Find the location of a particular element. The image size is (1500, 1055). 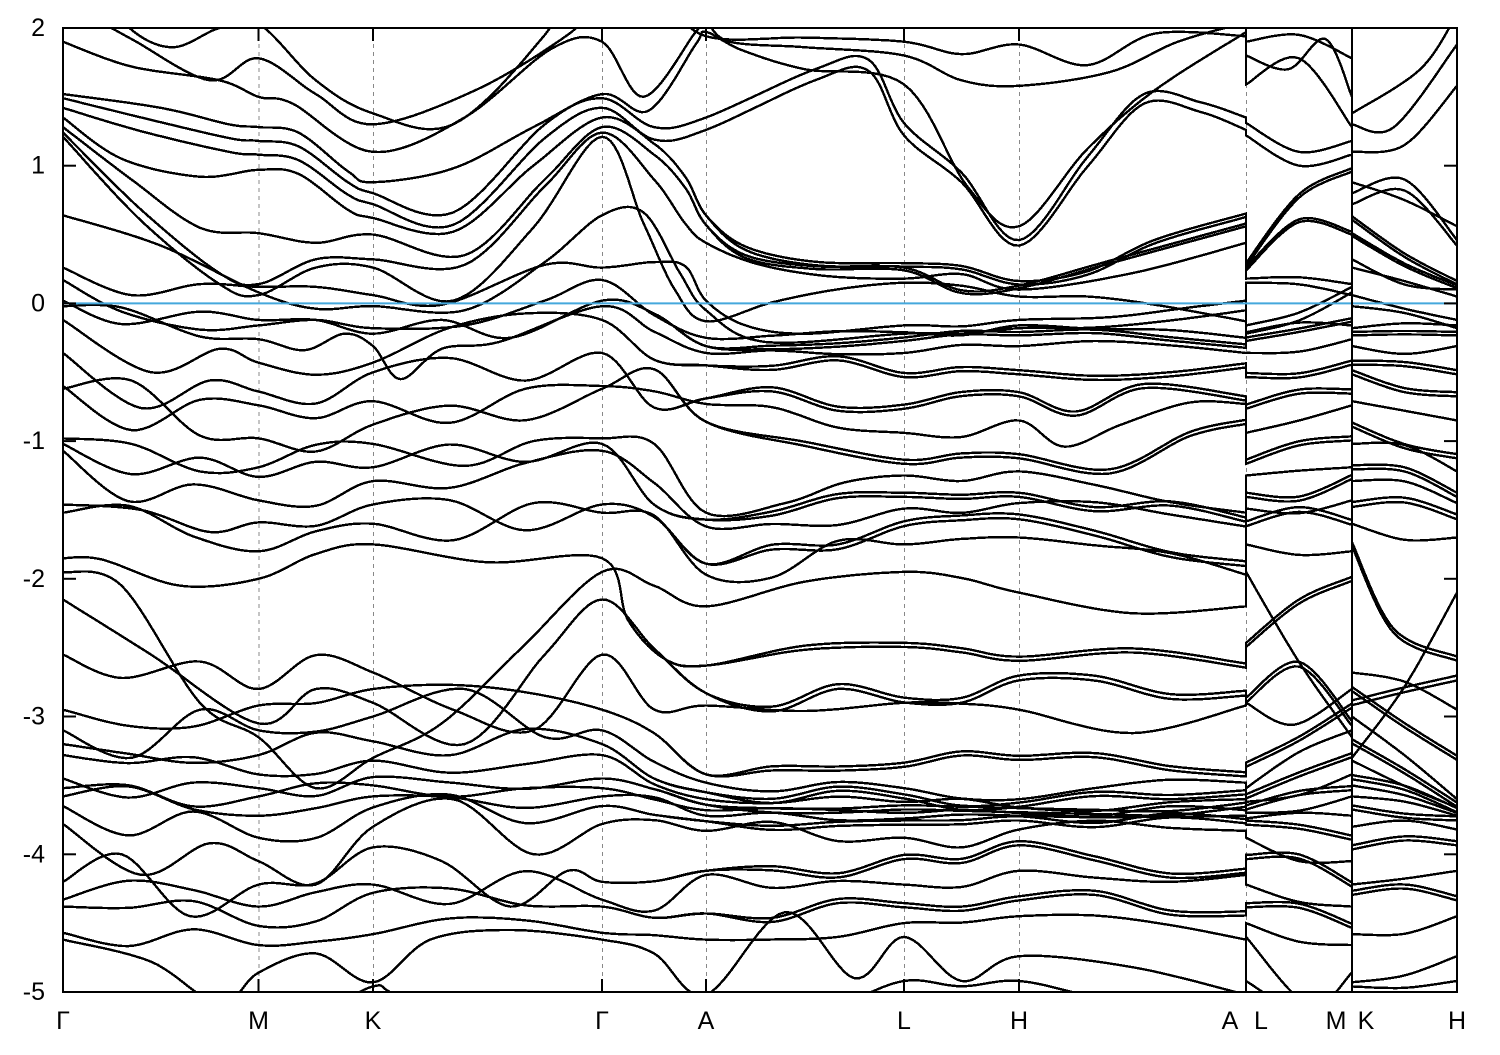

svg-text: -1 is located at coordinates (34, 441).